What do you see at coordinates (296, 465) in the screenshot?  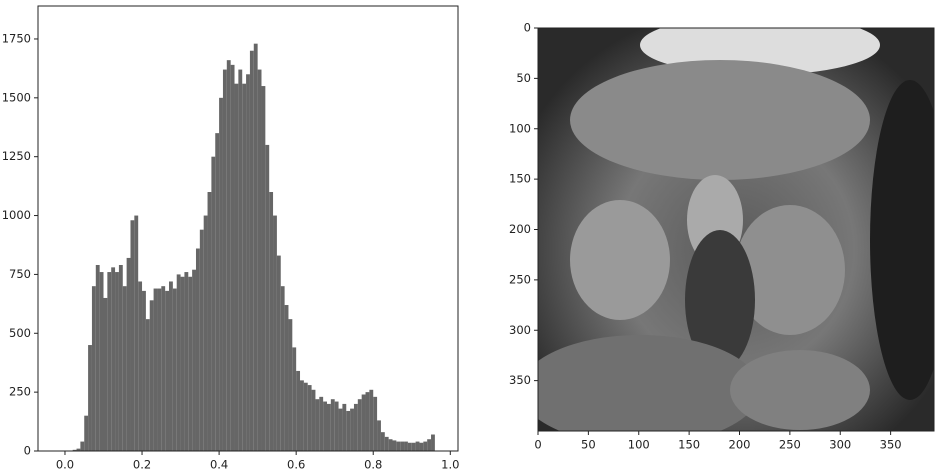 I see `x-tick-label: 0.6` at bounding box center [296, 465].